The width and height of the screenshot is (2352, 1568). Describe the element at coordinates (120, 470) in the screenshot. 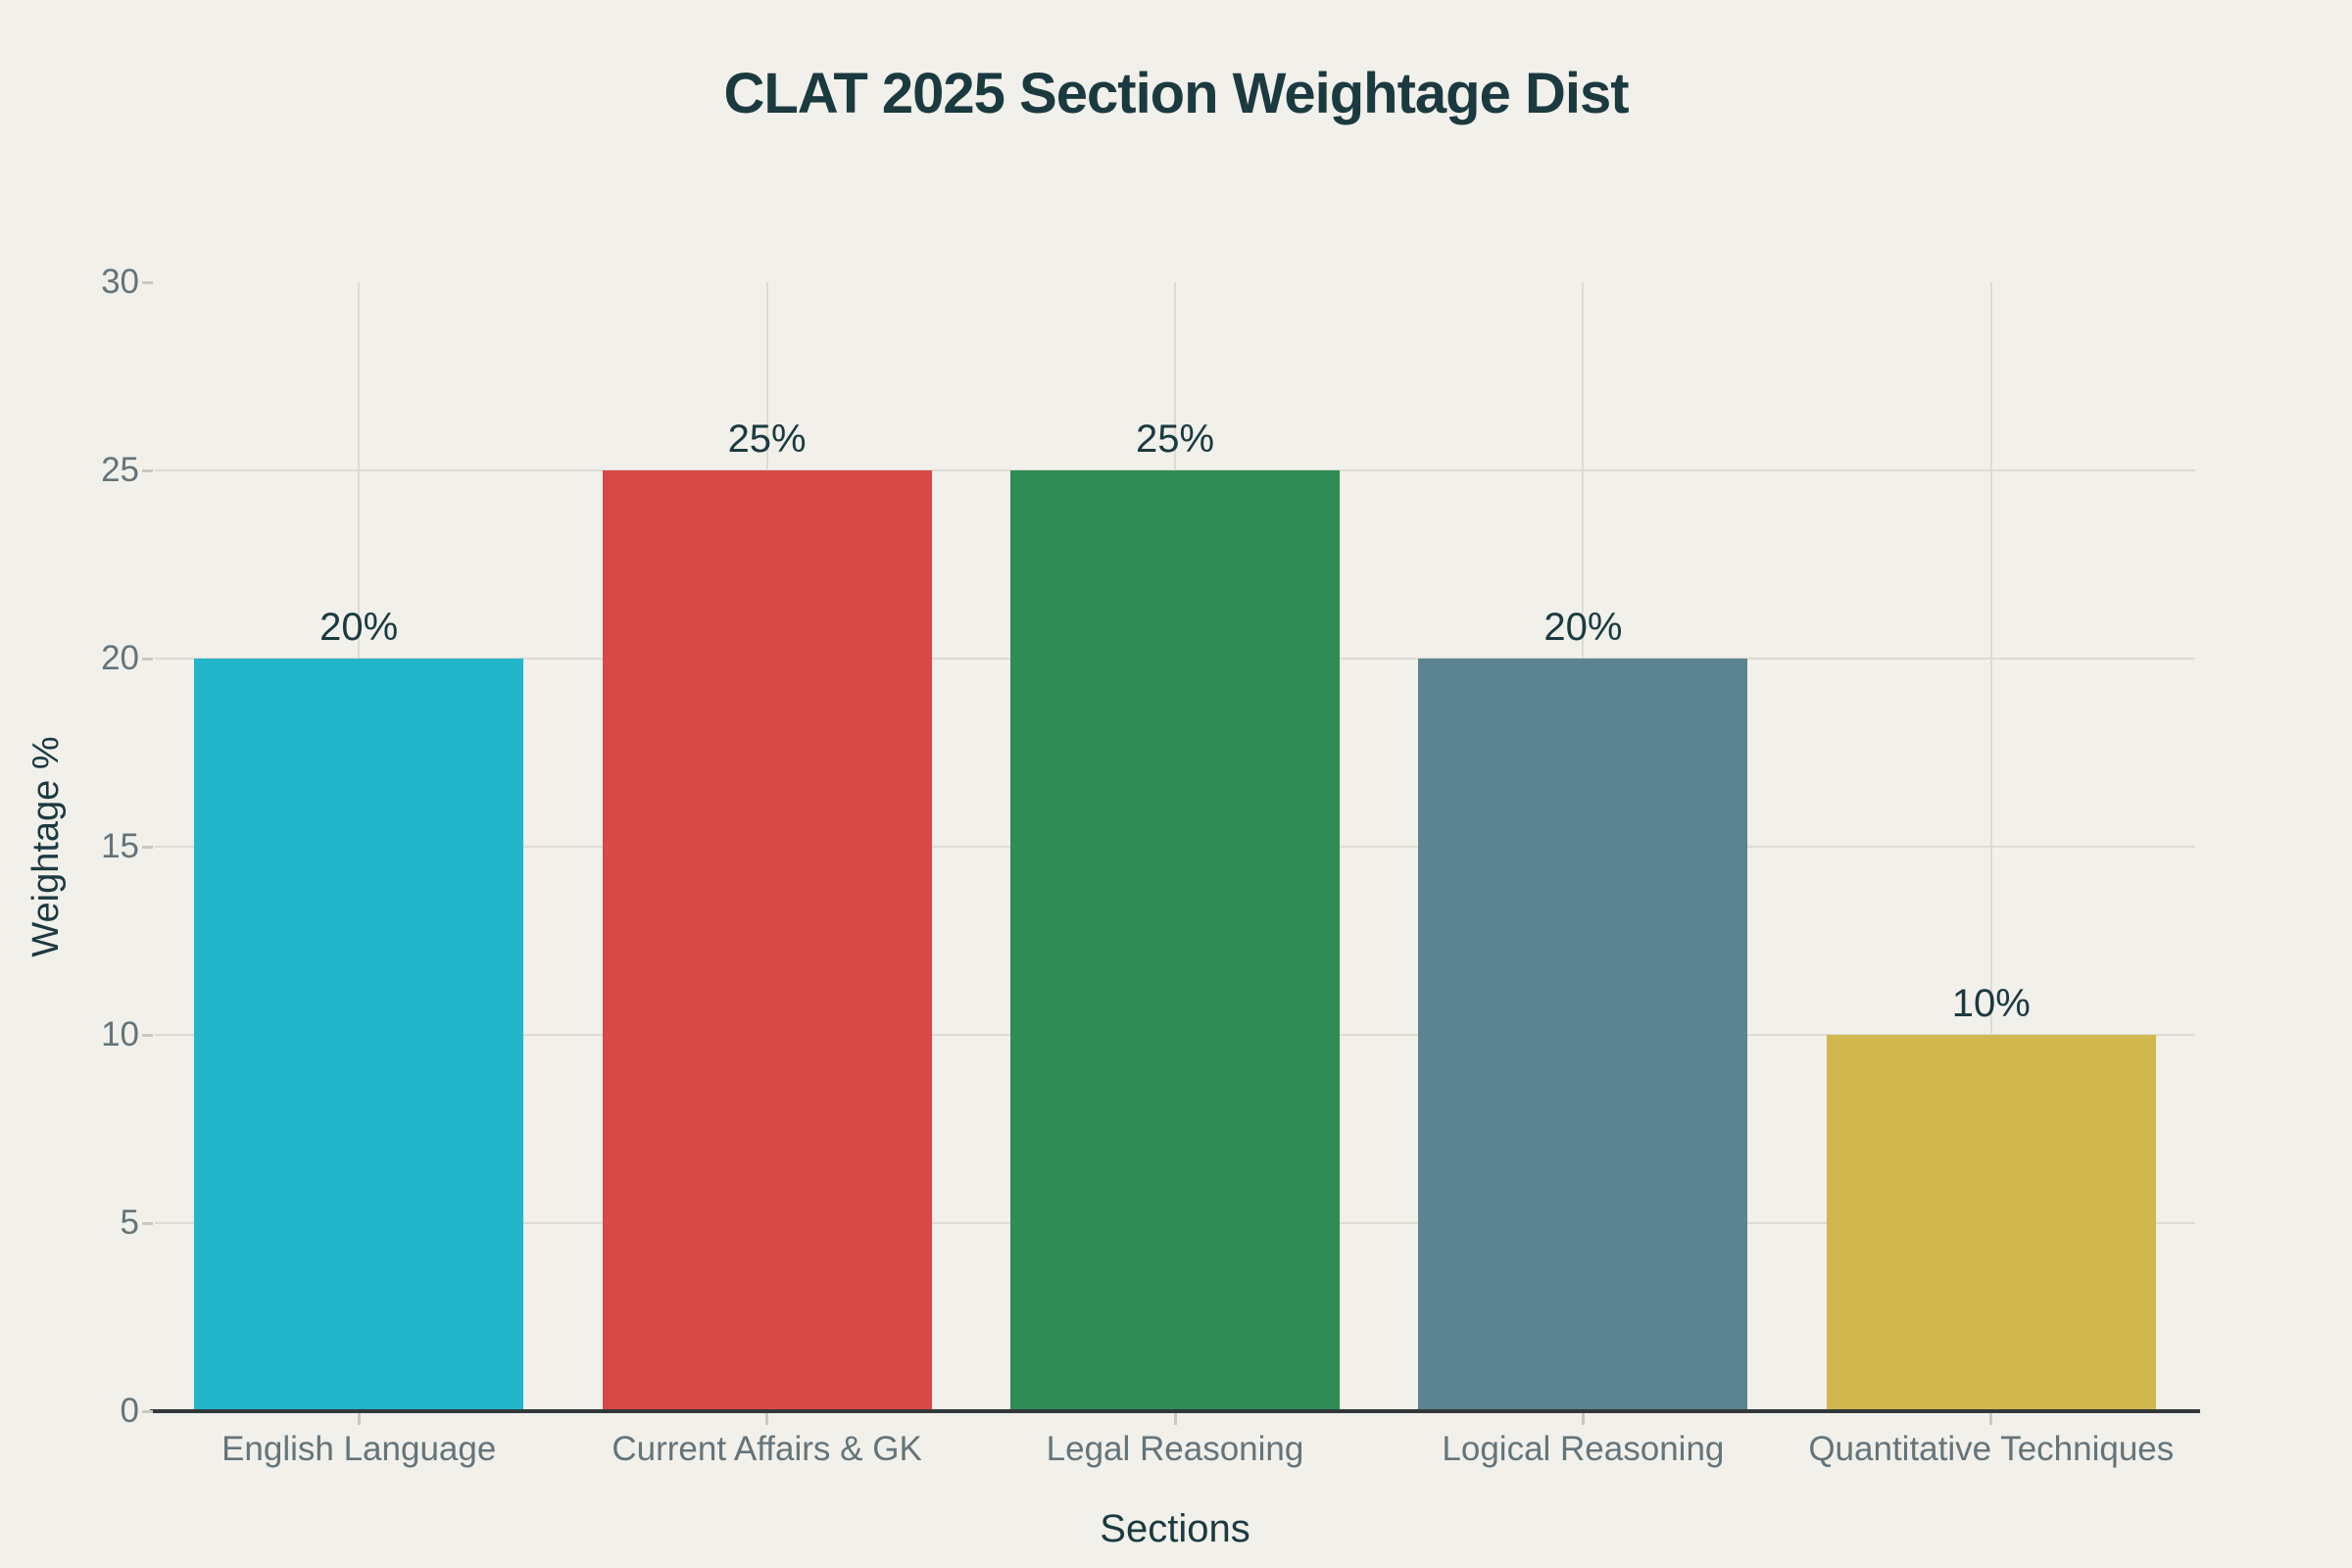

I see `y-tick-label: 25` at that location.